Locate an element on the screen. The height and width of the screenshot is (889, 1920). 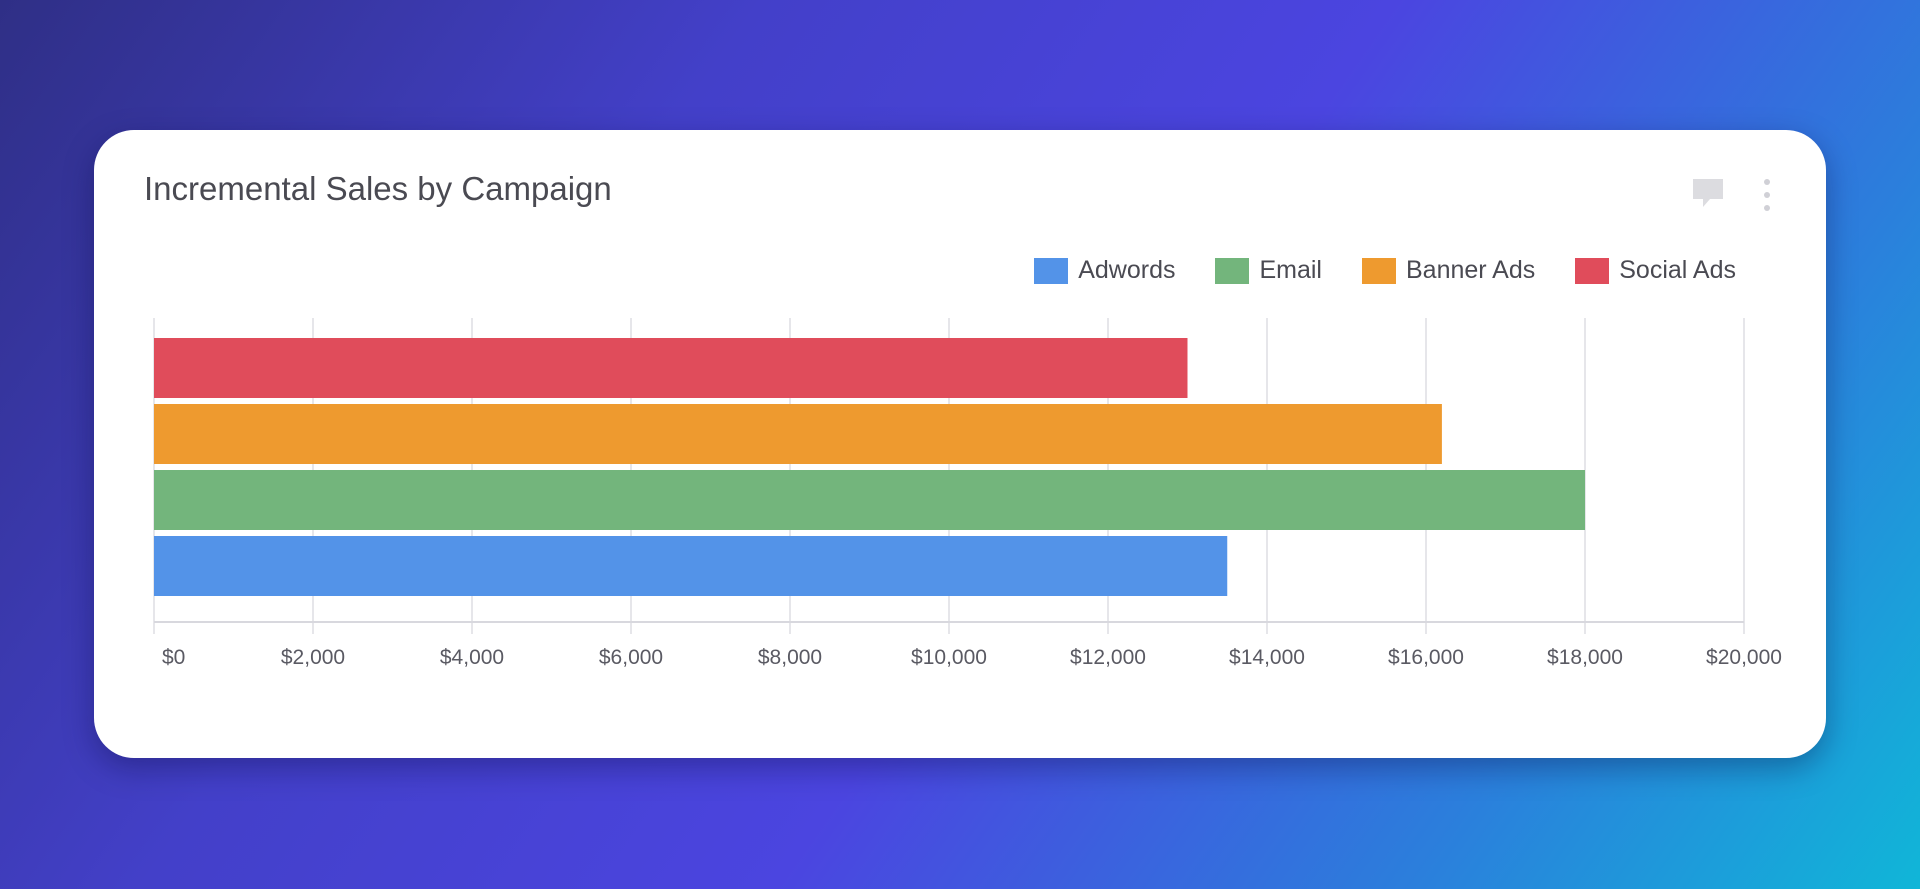
legend-item-banner-ads: Banner Ads is located at coordinates (1448, 270).